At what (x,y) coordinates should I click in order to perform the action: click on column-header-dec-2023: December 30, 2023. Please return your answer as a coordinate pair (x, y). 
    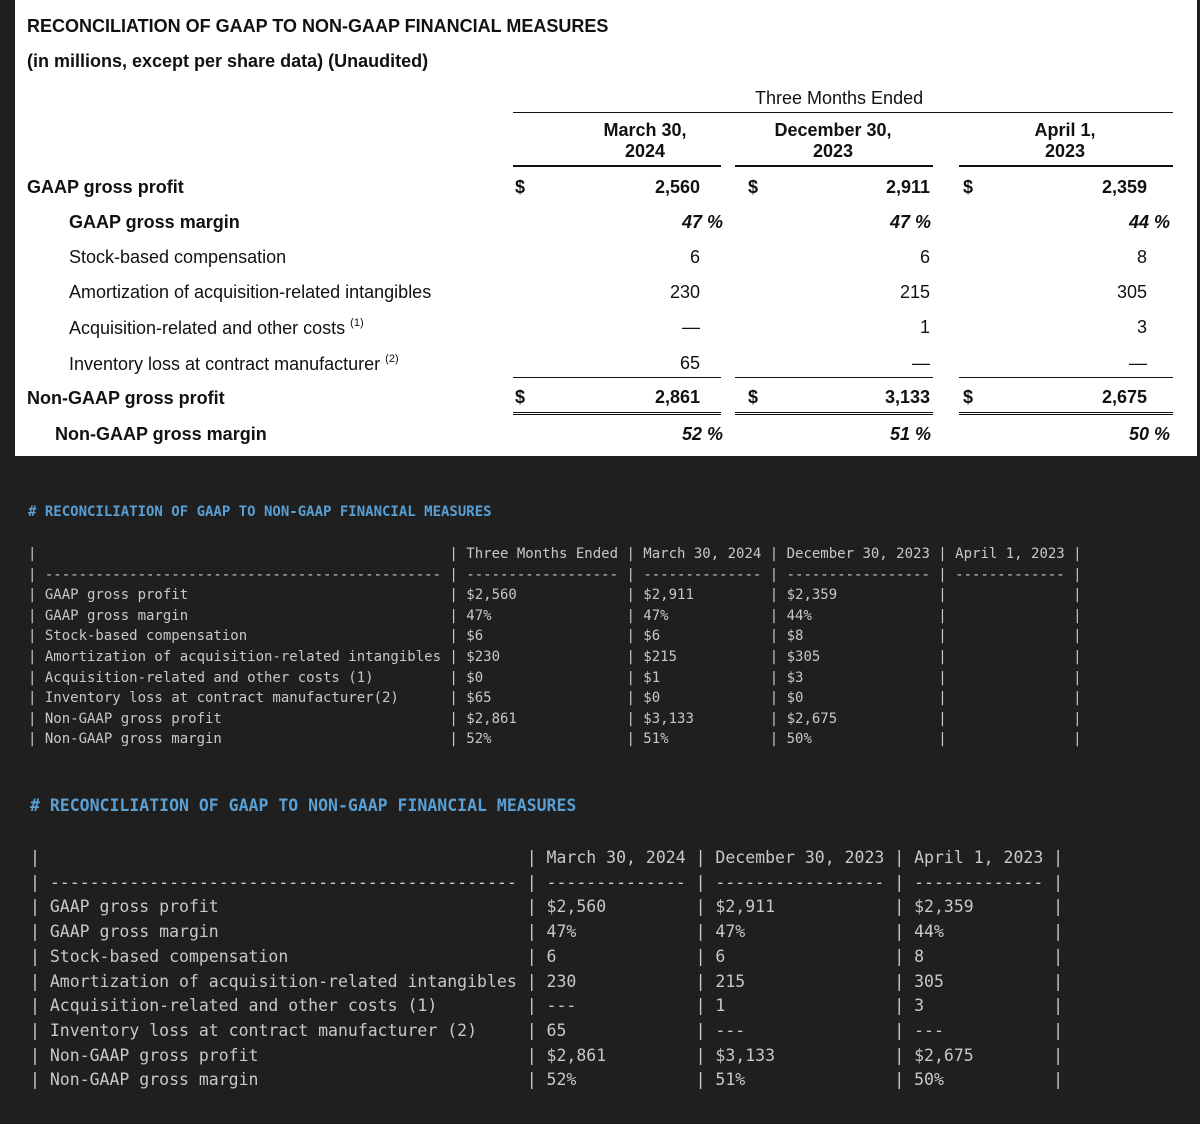
    Looking at the image, I should click on (833, 141).